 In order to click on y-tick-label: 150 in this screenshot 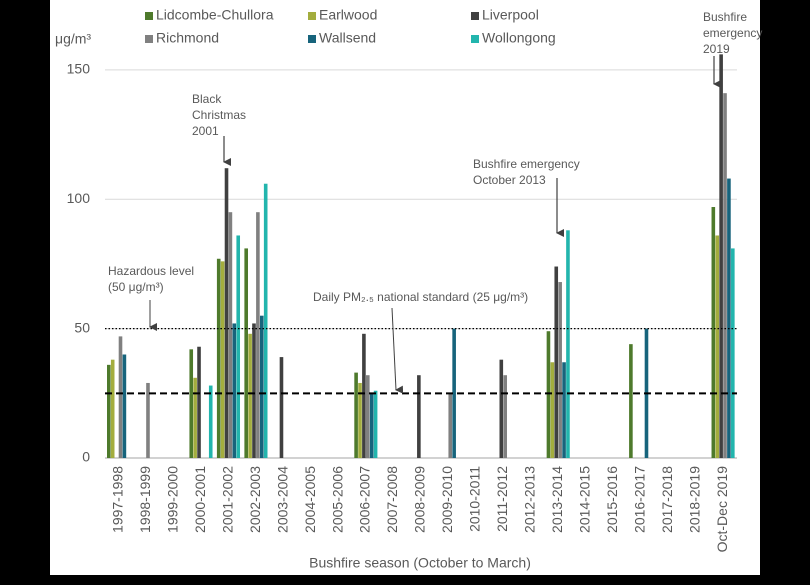, I will do `click(79, 69)`.